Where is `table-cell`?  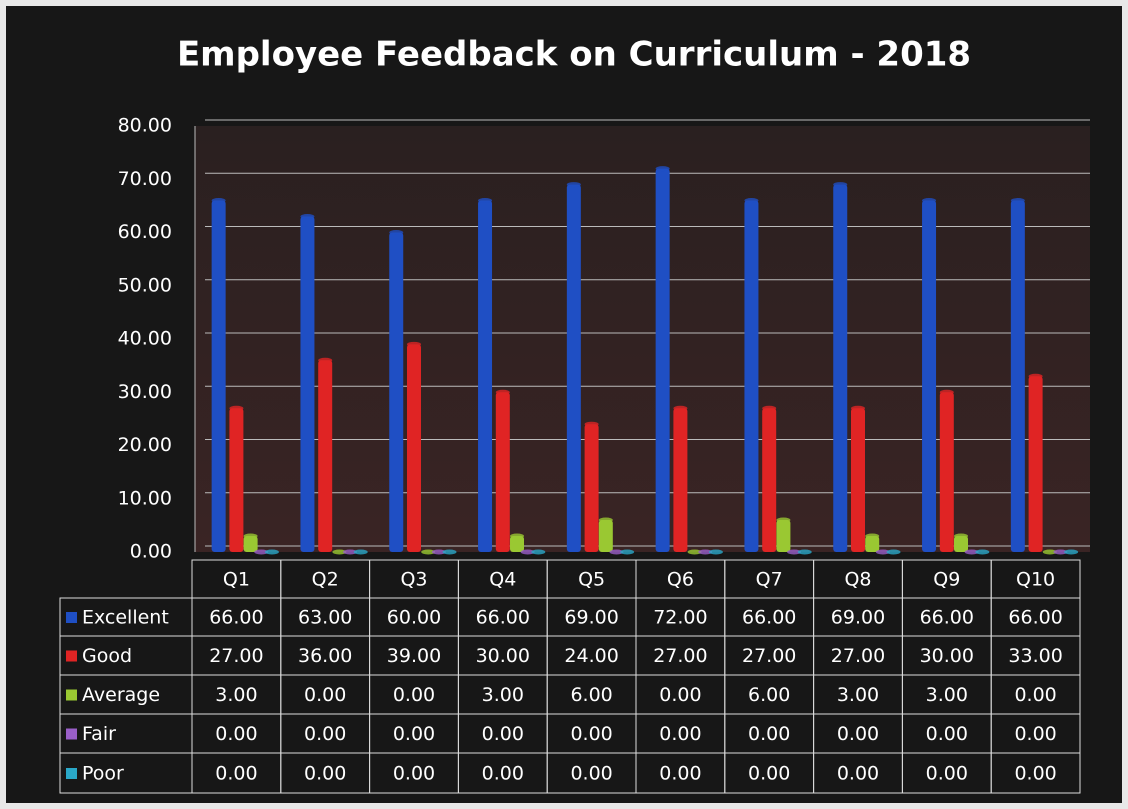 table-cell is located at coordinates (1035, 773).